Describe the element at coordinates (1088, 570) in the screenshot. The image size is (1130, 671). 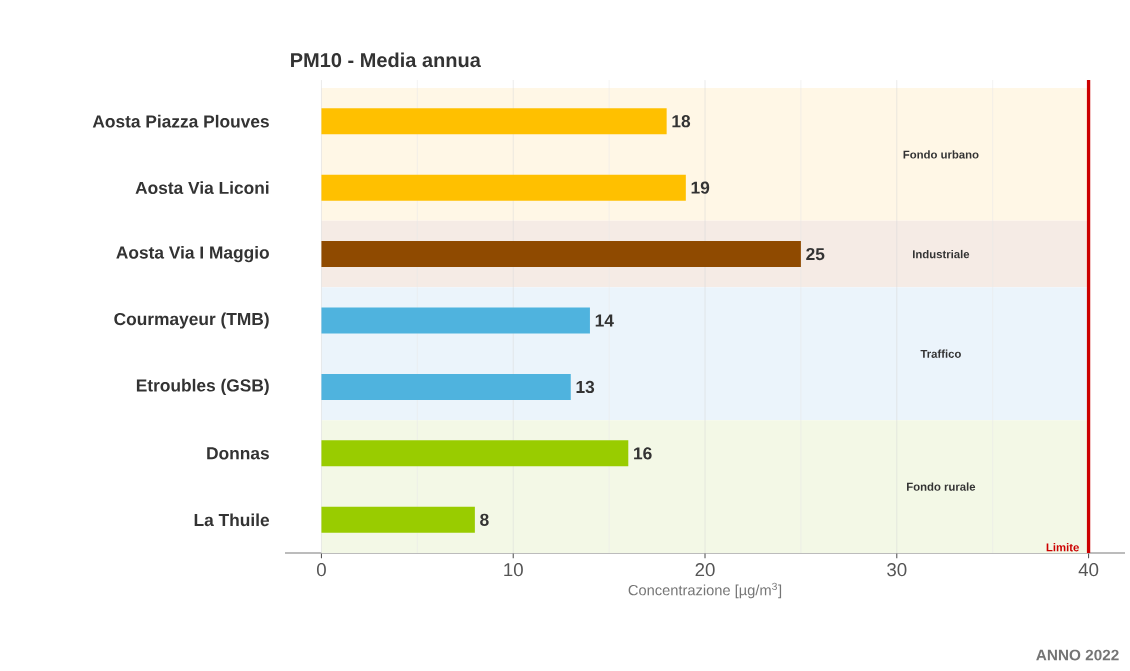
I see `x-tick-label: 40` at that location.